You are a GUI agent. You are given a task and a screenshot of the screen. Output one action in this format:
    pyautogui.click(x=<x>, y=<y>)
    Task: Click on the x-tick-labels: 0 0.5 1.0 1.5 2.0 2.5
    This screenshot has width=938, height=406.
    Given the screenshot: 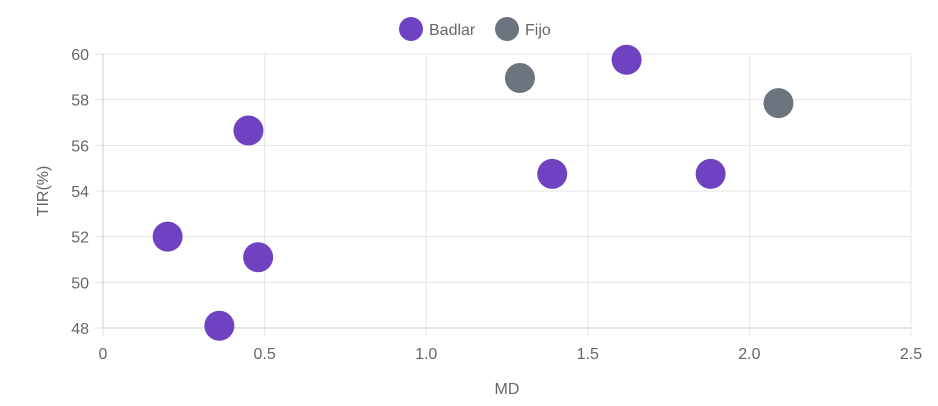 What is the action you would take?
    pyautogui.click(x=511, y=354)
    